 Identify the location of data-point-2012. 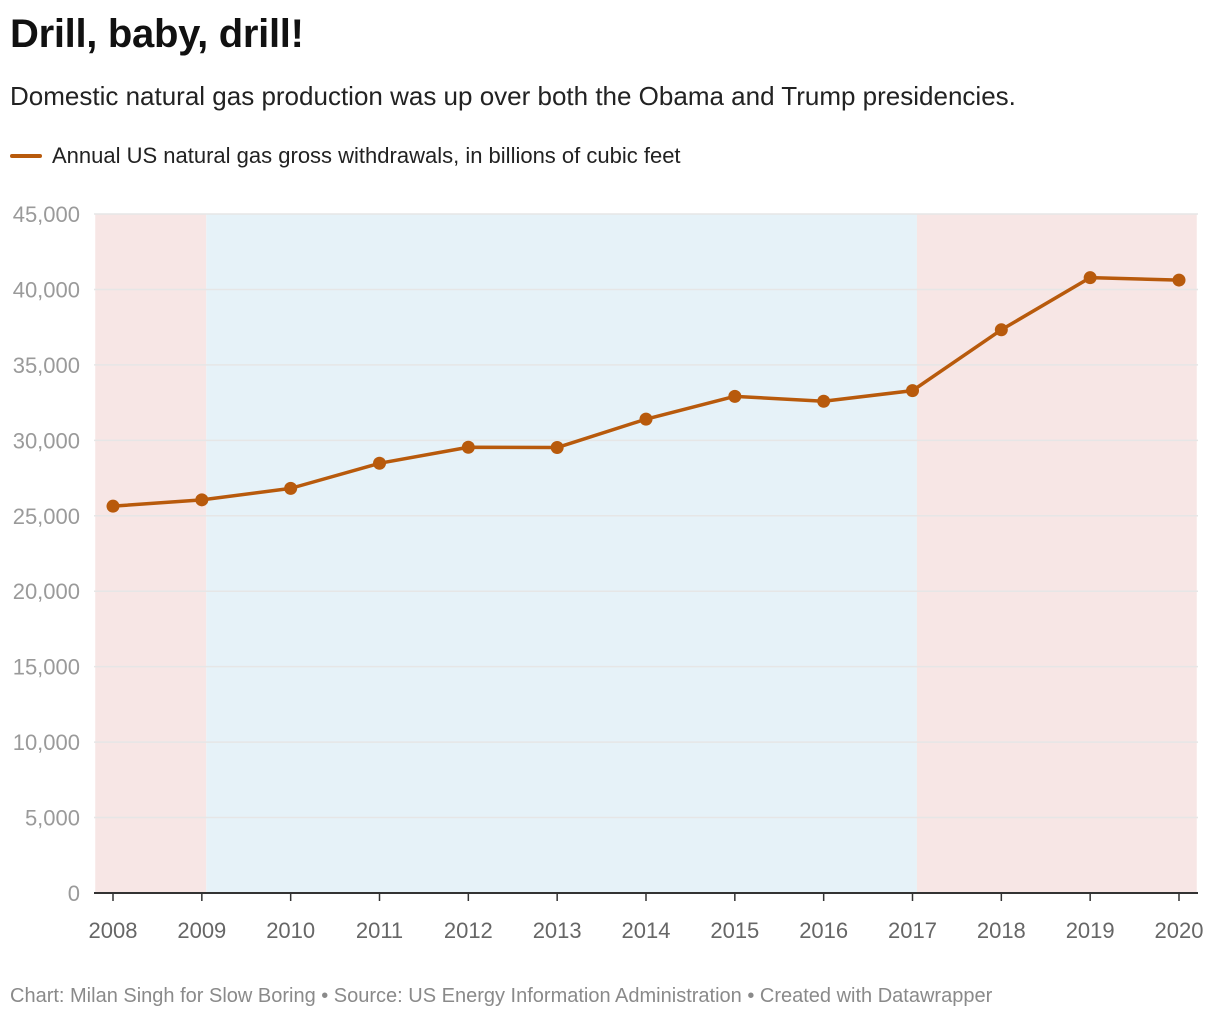
(468, 447).